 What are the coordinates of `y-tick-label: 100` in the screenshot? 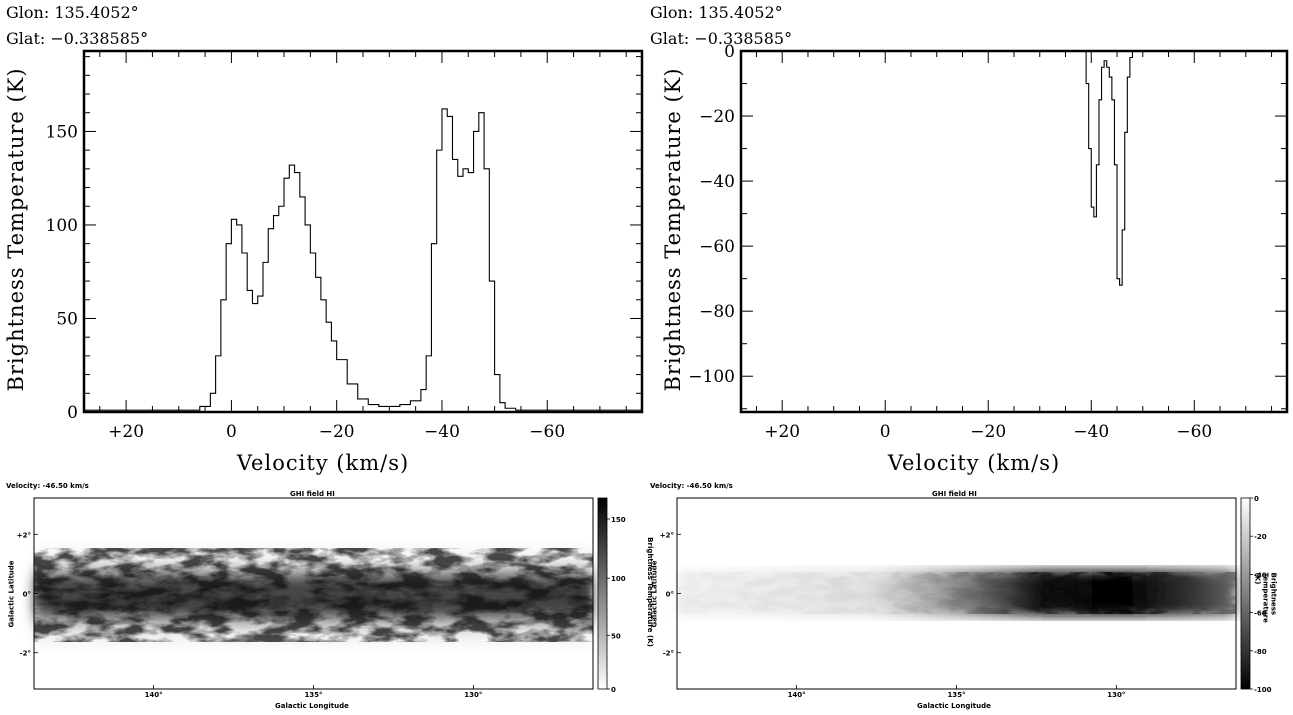 It's located at (62, 226).